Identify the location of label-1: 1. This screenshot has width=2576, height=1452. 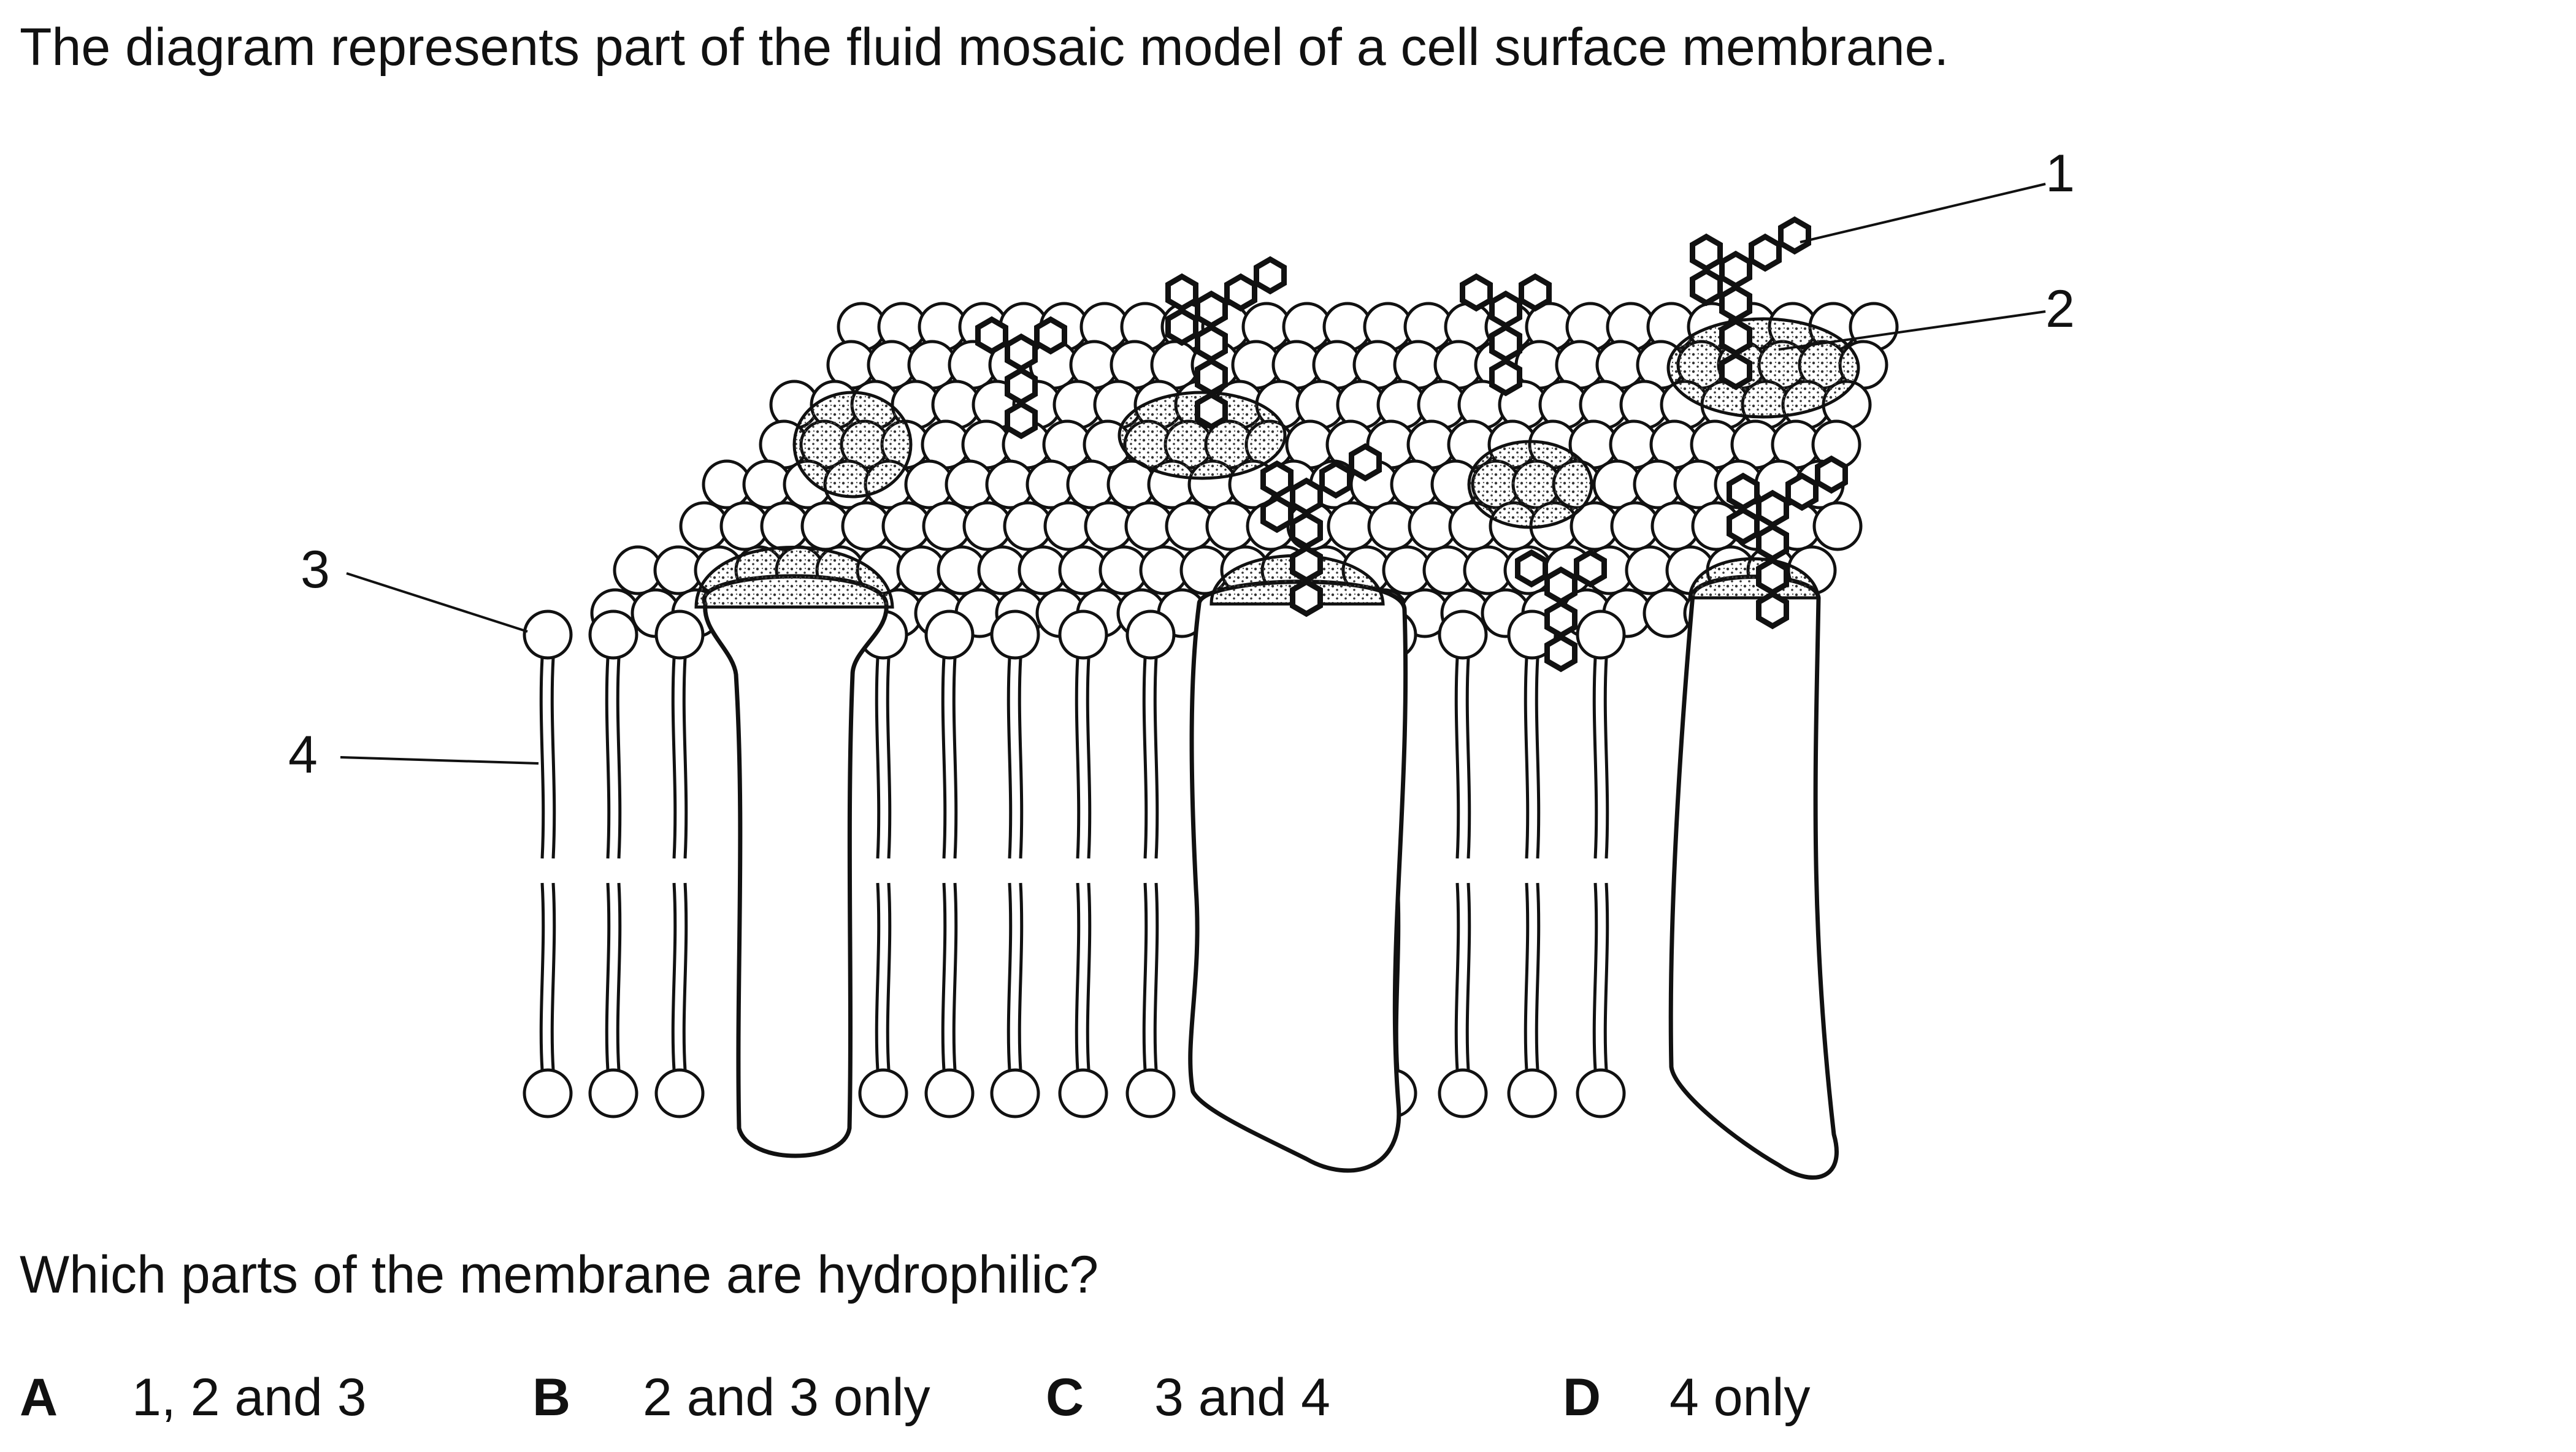
(2060, 173).